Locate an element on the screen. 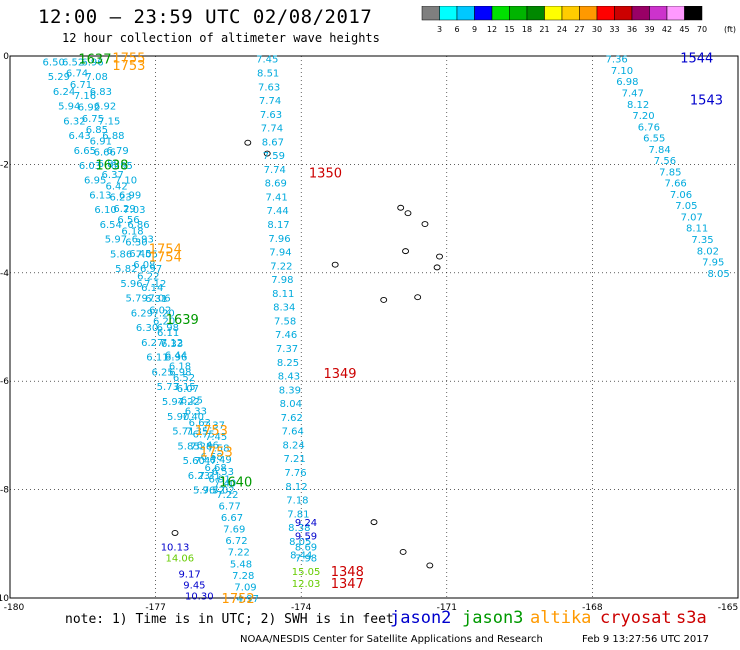 The height and width of the screenshot is (650, 740). map-title: 12:00 – 23:59 UTC 02/08/2017 is located at coordinates (205, 17).